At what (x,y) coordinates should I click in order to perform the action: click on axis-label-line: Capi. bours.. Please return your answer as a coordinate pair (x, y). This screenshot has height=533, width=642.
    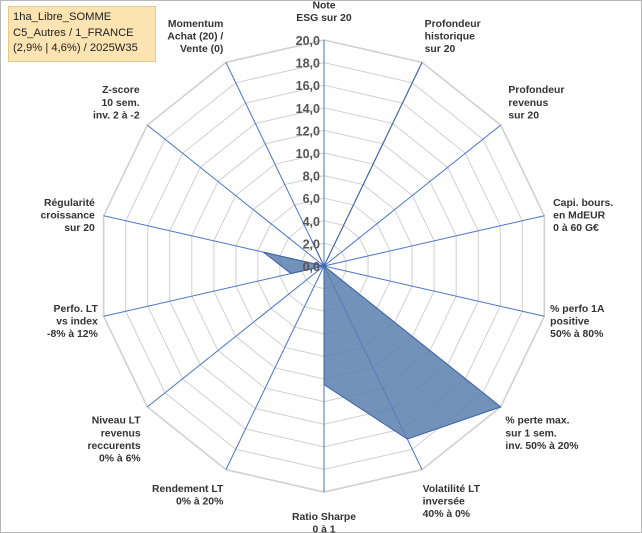
    Looking at the image, I should click on (583, 203).